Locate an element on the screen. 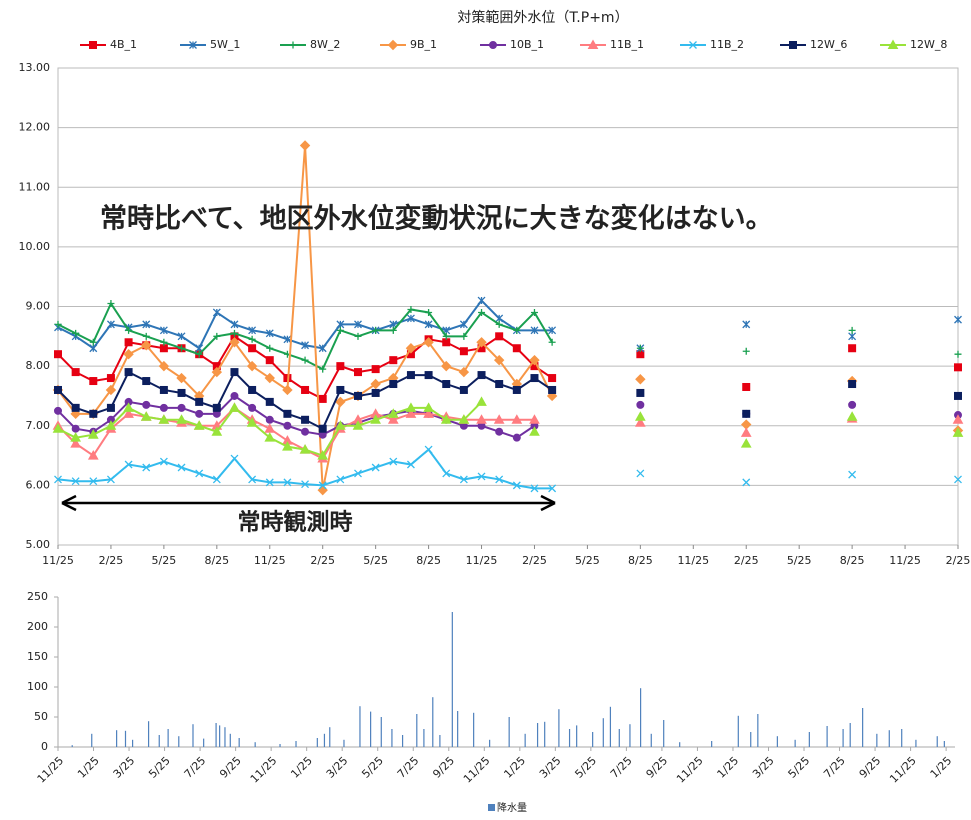 This screenshot has width=971, height=820. legend-label: 11B_2 is located at coordinates (727, 44).